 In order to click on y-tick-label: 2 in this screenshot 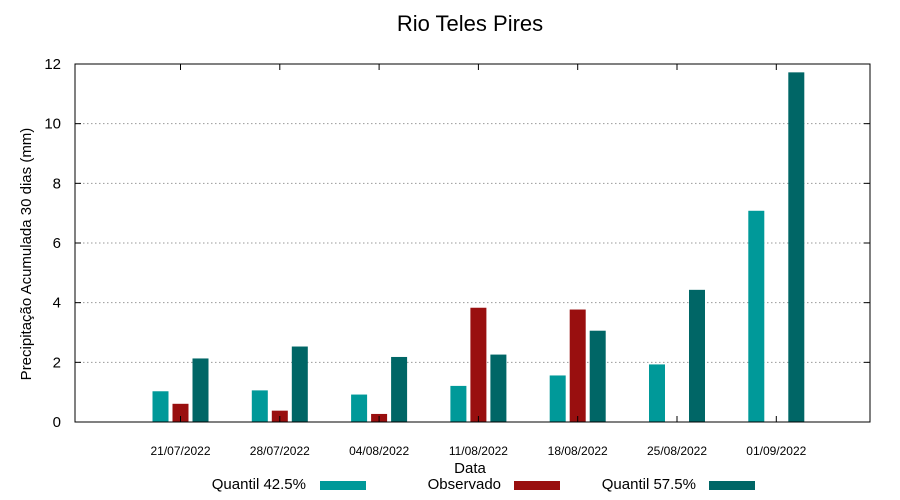, I will do `click(57, 362)`.